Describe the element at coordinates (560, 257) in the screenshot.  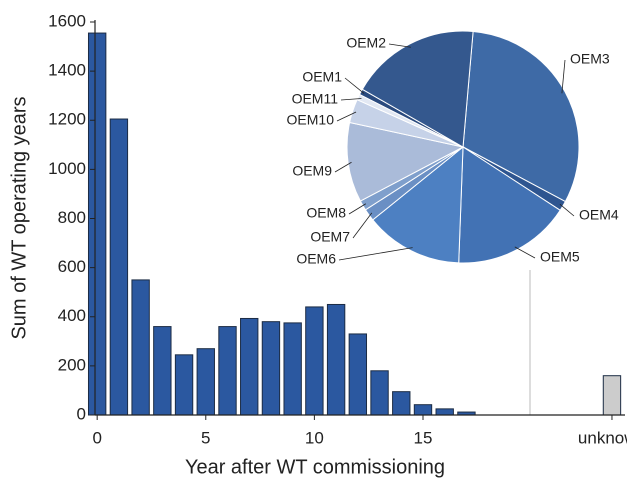
I see `pie-label: OEM5` at that location.